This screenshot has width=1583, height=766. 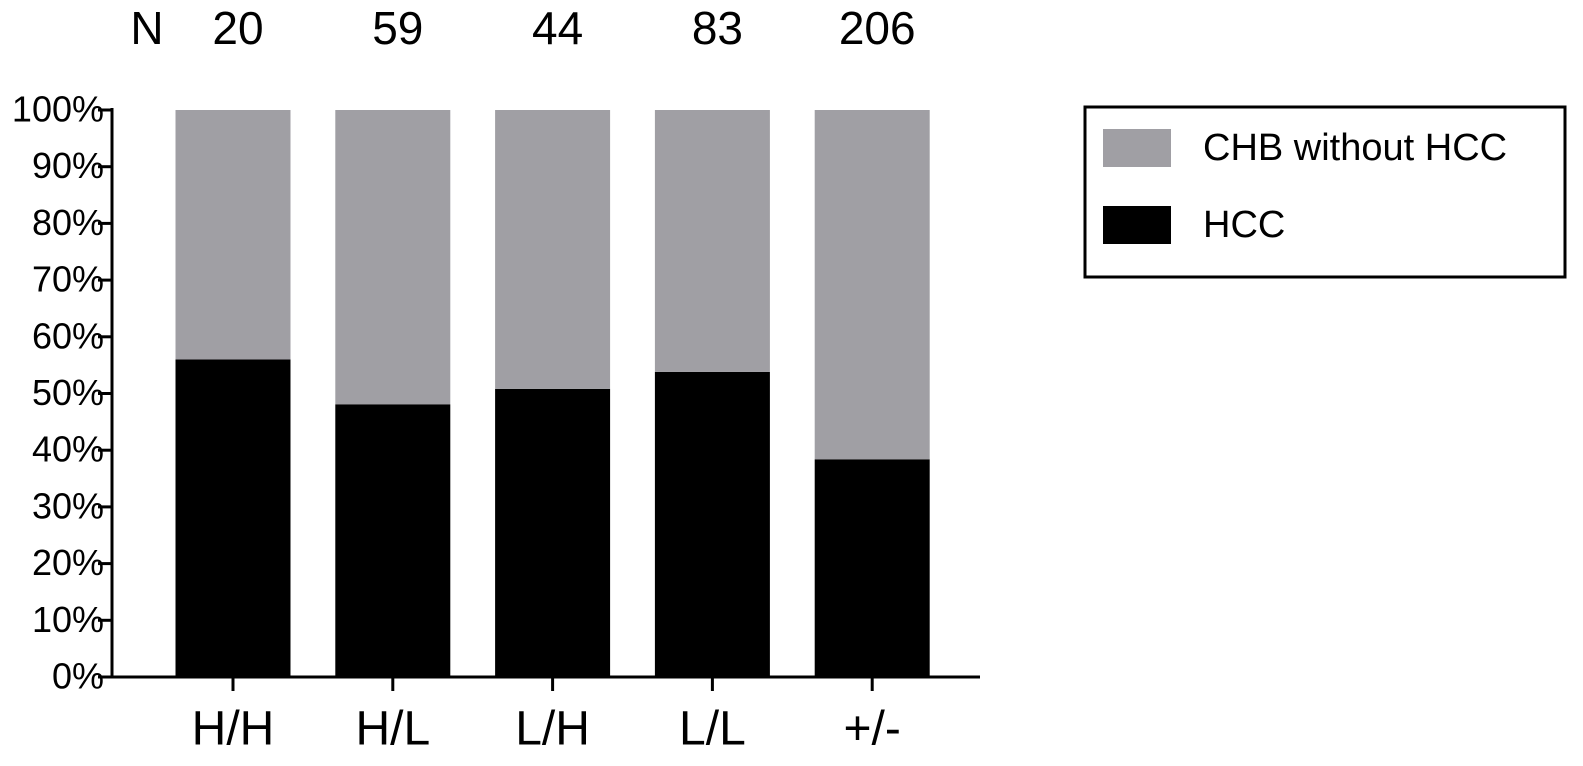 What do you see at coordinates (872, 729) in the screenshot?
I see `x-tick-label: +/-` at bounding box center [872, 729].